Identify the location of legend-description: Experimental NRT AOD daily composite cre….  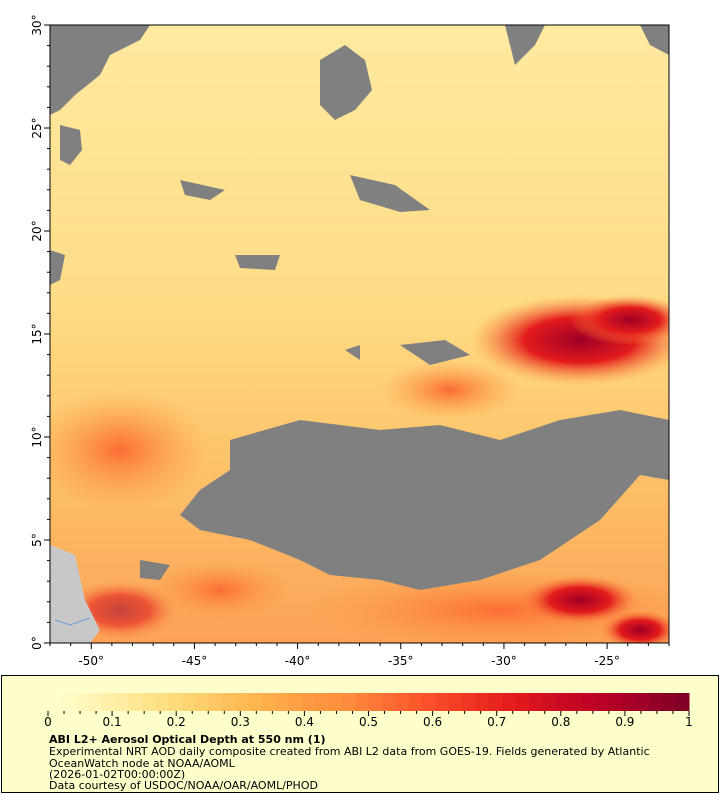
(349, 757).